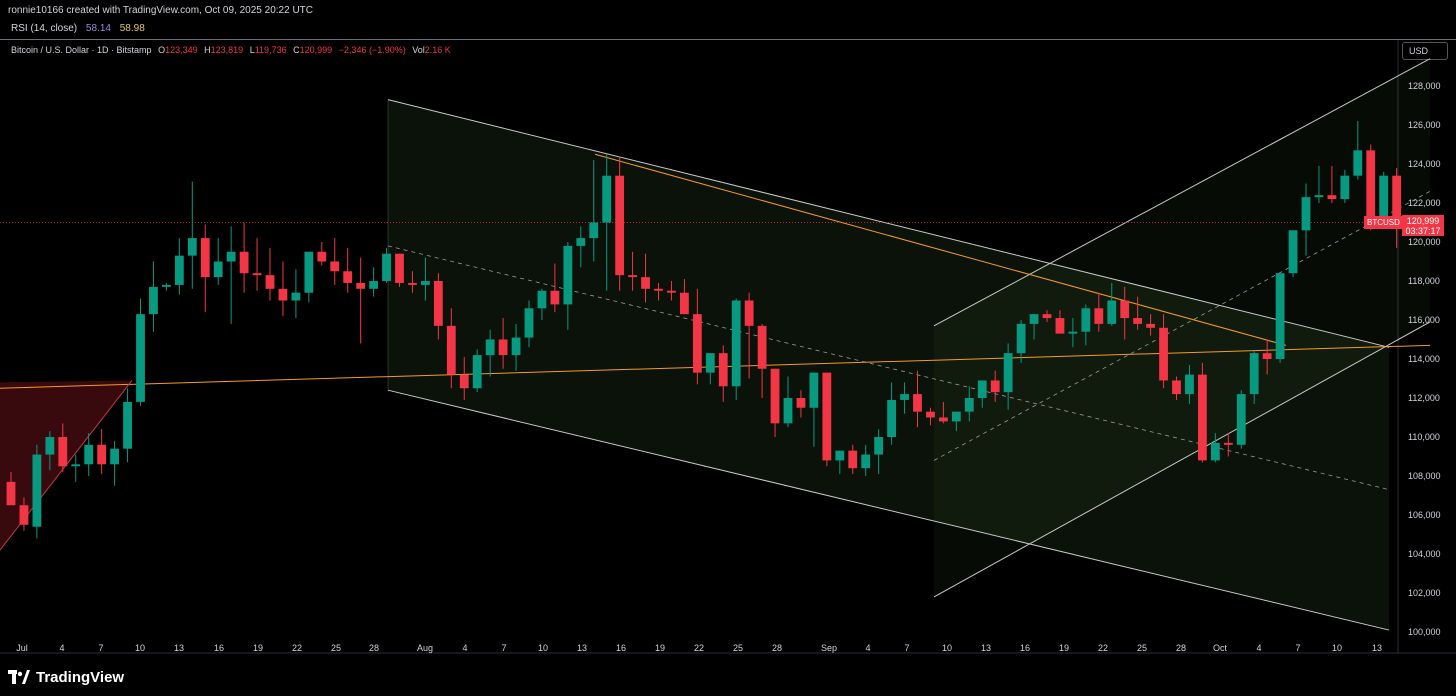 The height and width of the screenshot is (696, 1456). Describe the element at coordinates (66, 677) in the screenshot. I see `tradingview-logo: TradingView` at that location.